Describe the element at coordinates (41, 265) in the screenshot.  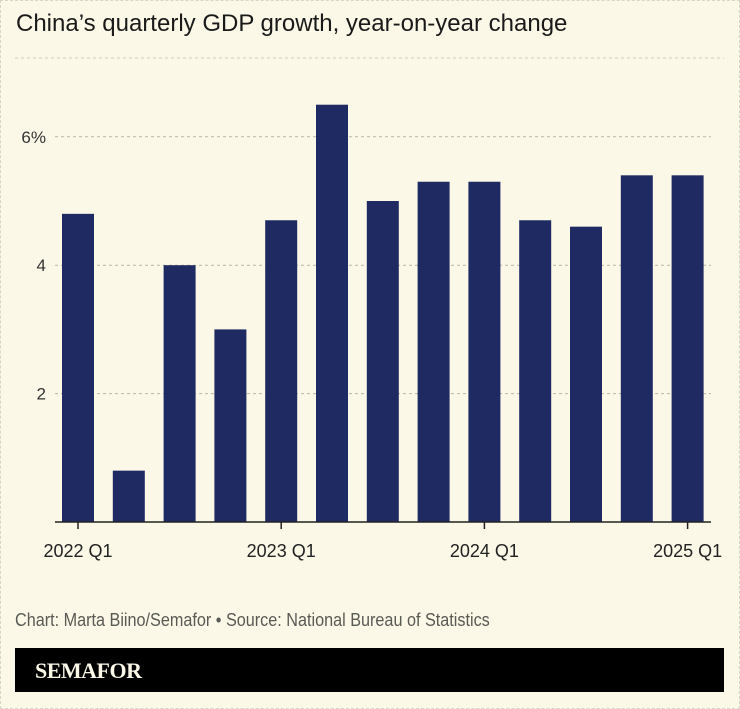
I see `y-tick-label: 4` at that location.